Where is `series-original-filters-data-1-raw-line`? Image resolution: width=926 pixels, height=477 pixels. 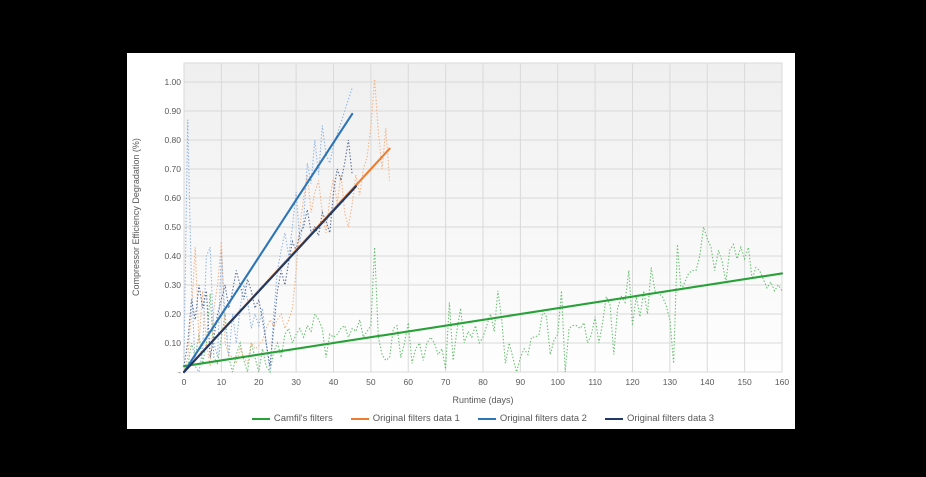 series-original-filters-data-1-raw-line is located at coordinates (287, 226).